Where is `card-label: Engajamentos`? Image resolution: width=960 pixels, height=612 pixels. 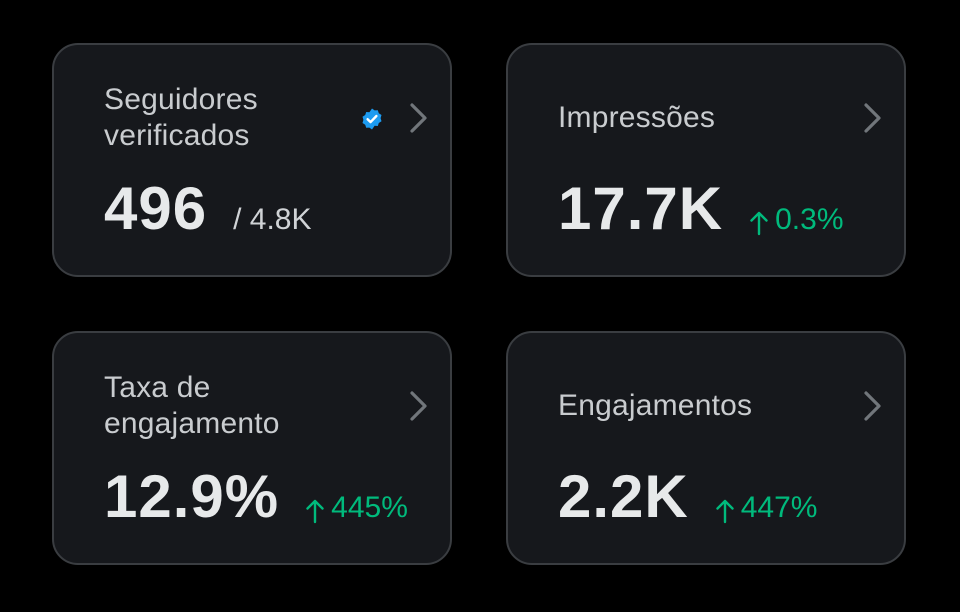 card-label: Engajamentos is located at coordinates (655, 405).